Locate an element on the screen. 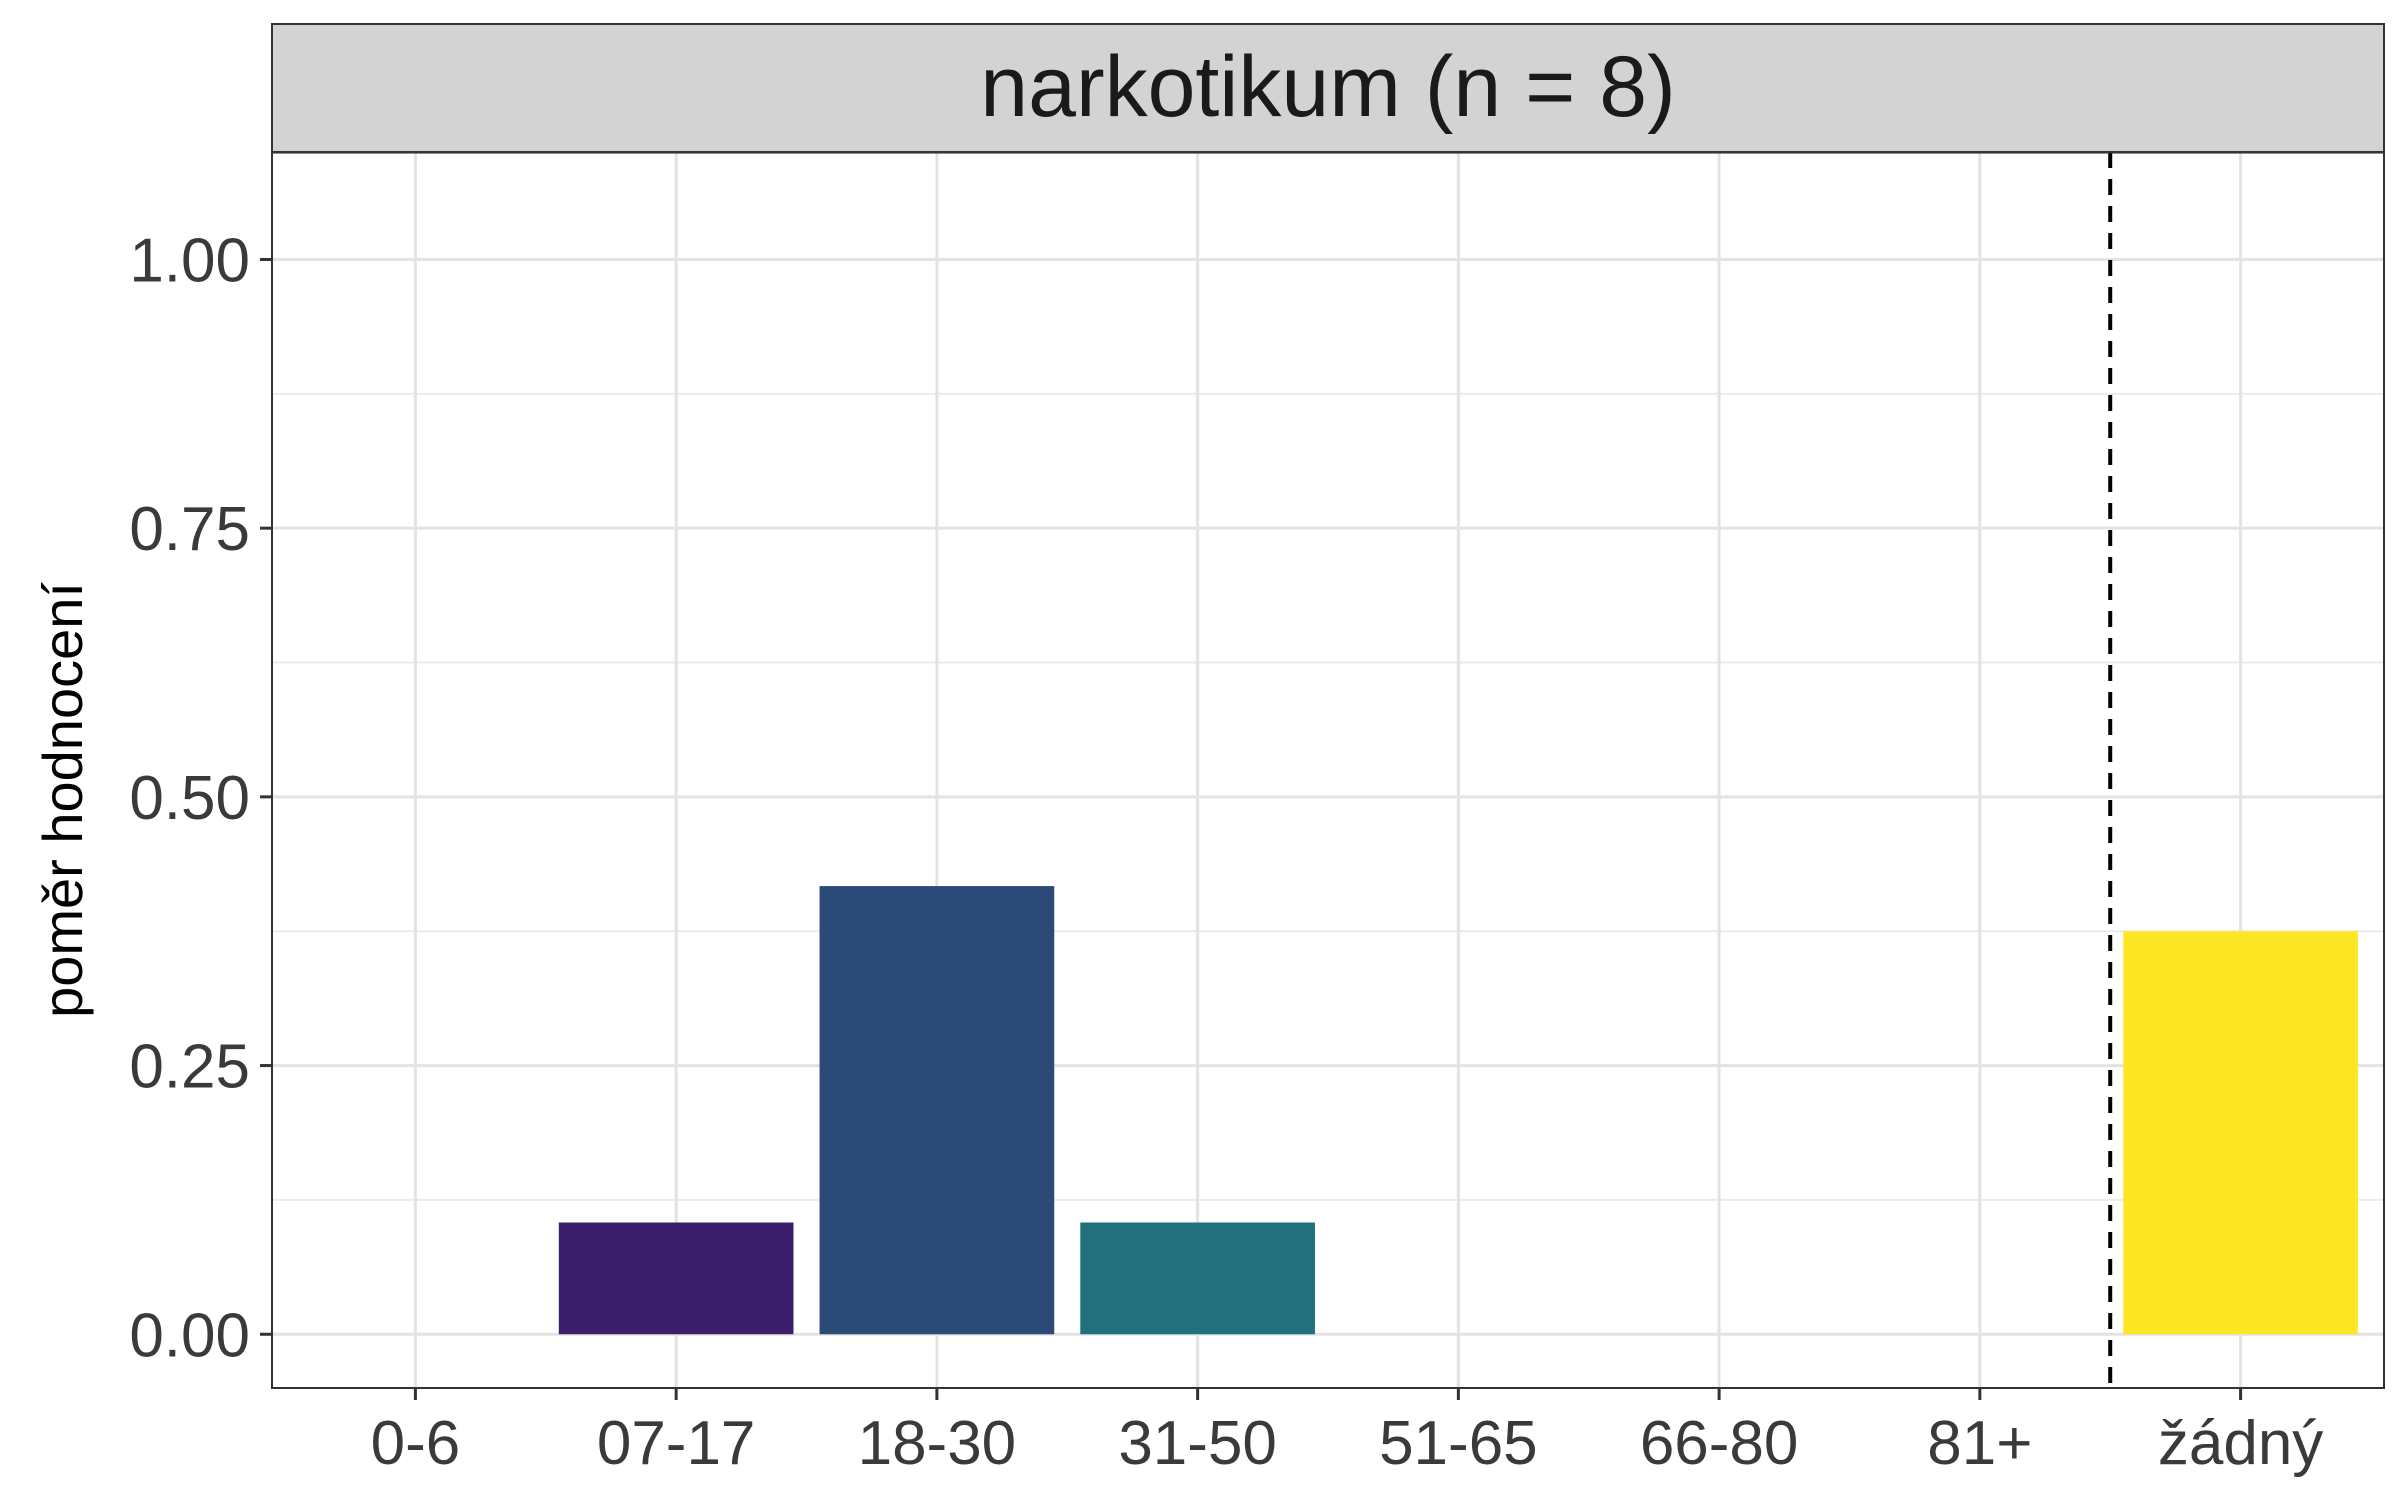  x-tick-label: 66-80 is located at coordinates (1719, 1443).